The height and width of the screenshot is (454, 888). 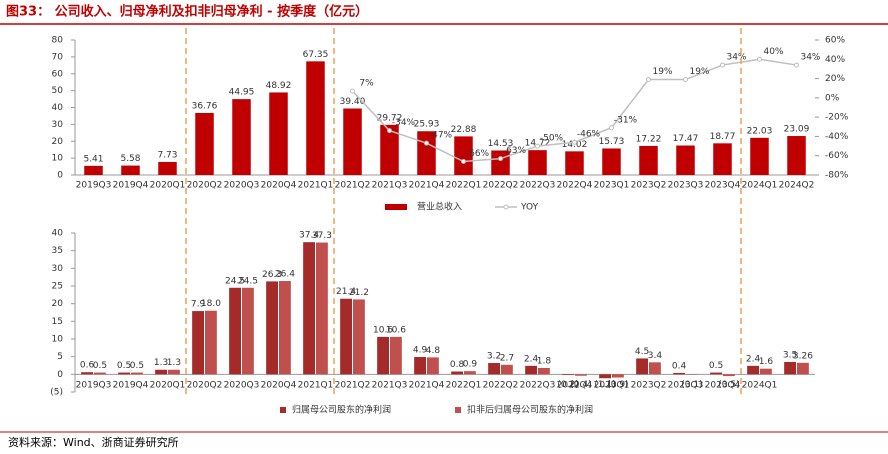 I want to click on y-tick-label: 35, so click(x=57, y=251).